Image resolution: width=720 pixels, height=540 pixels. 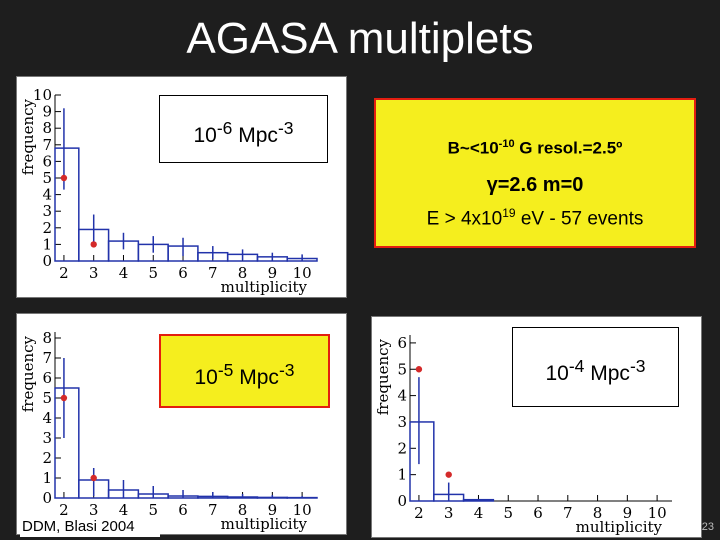 I want to click on density-label-1: 10-6 Mpc-3, so click(x=243, y=129).